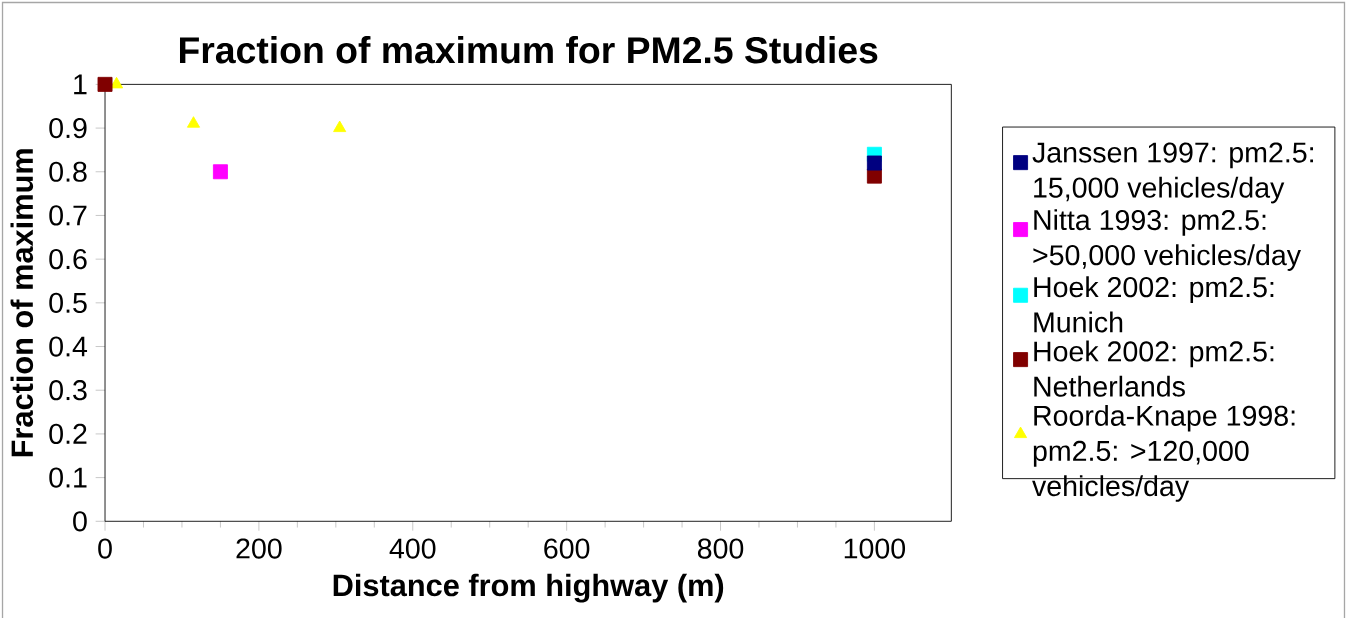 The width and height of the screenshot is (1347, 618). I want to click on legend-label: Hoek 2002: pm2.5: Munich, so click(1154, 304).